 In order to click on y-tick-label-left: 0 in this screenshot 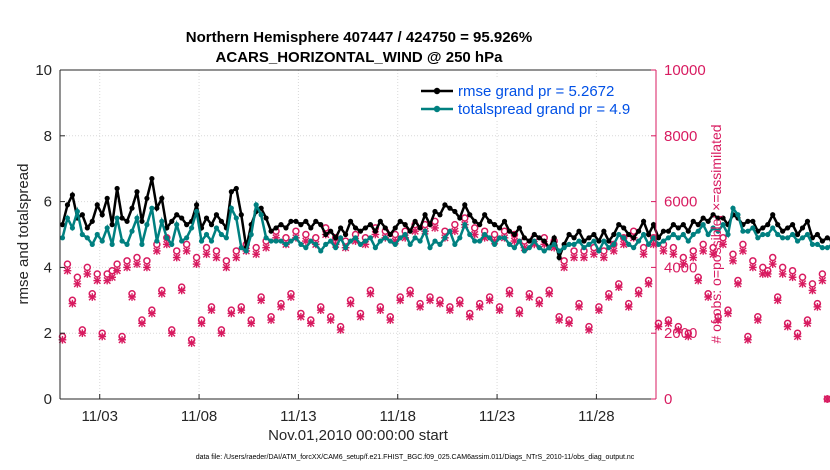, I will do `click(48, 399)`.